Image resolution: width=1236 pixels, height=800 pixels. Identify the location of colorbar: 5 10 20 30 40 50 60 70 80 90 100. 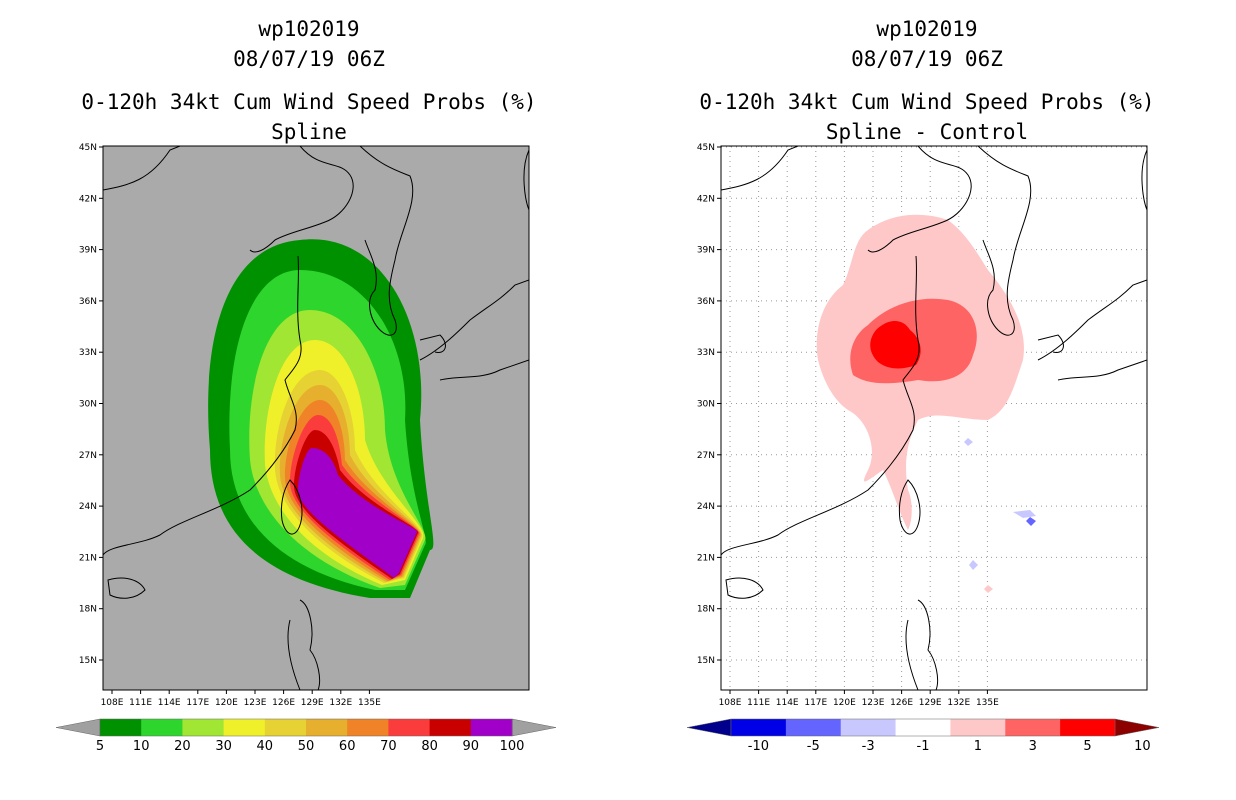
(306, 736).